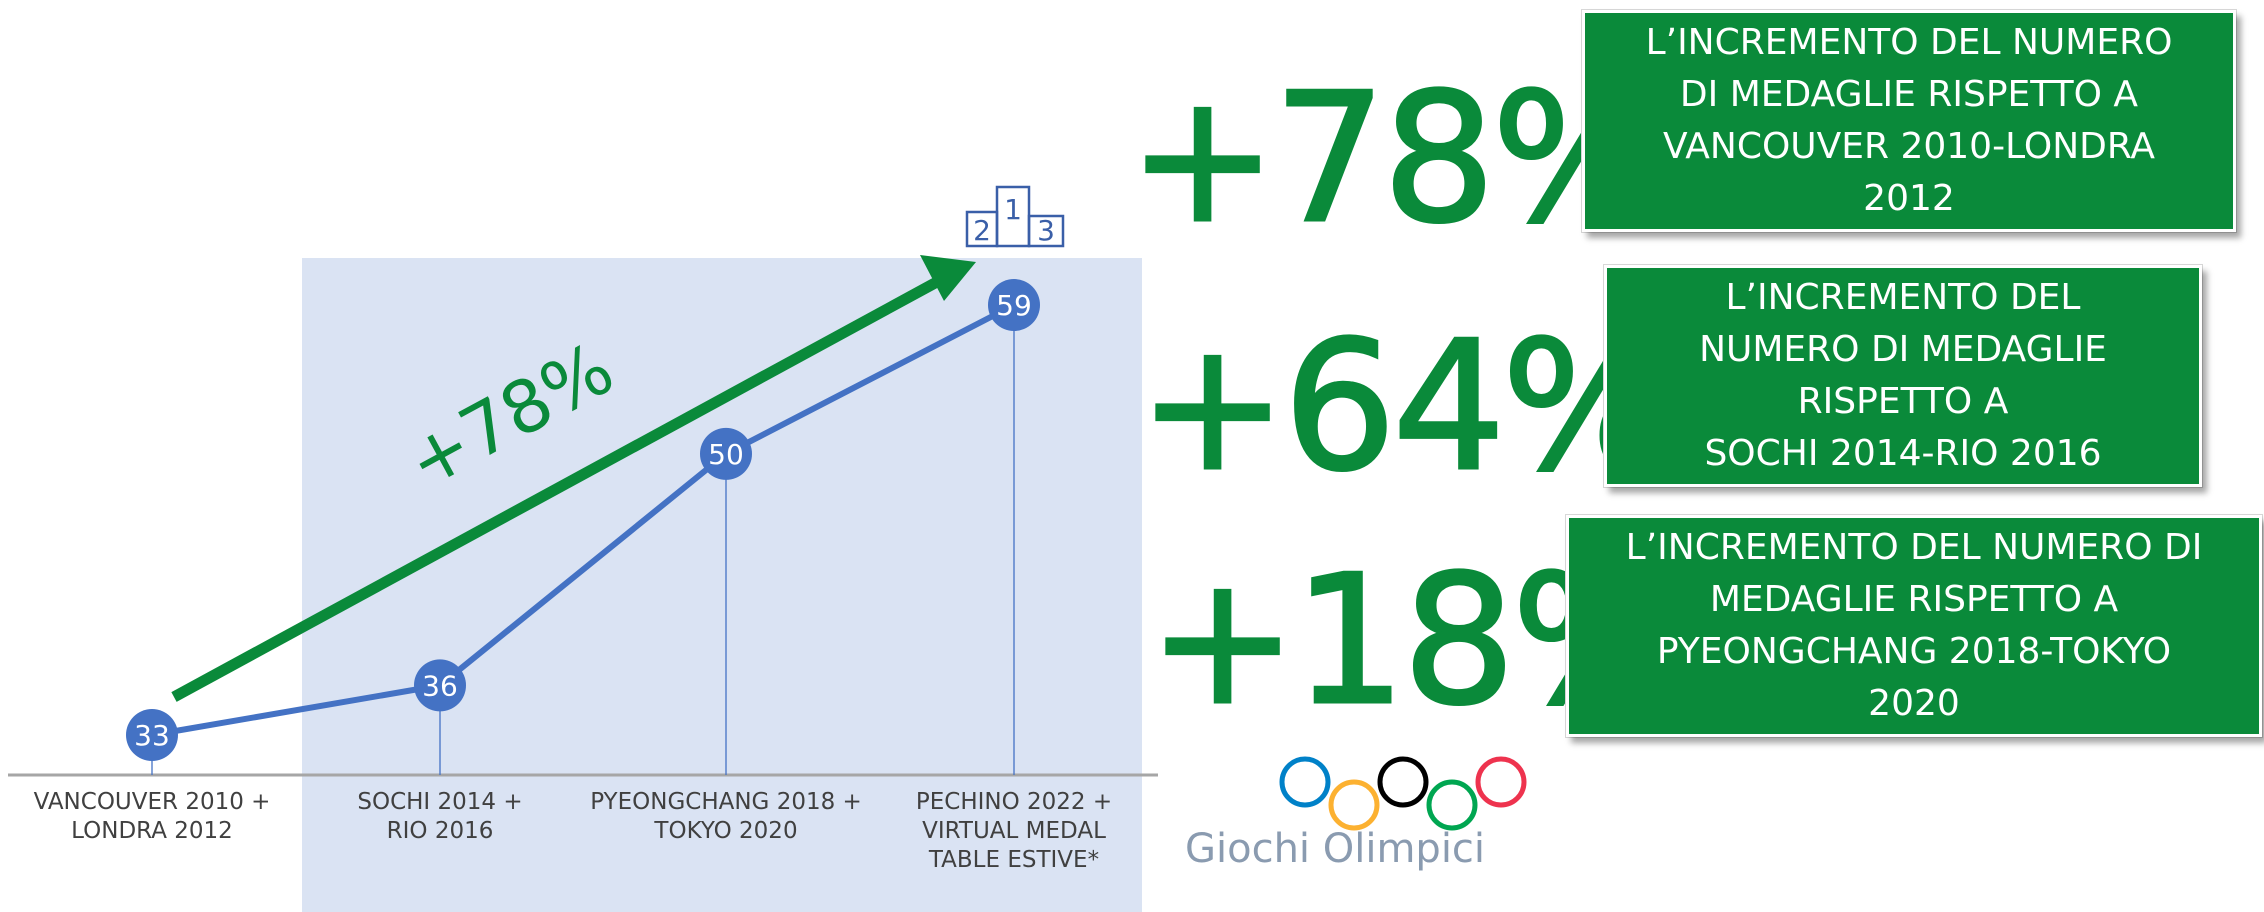 This screenshot has height=912, width=2264. What do you see at coordinates (1046, 230) in the screenshot?
I see `podium-digit-3: 3` at bounding box center [1046, 230].